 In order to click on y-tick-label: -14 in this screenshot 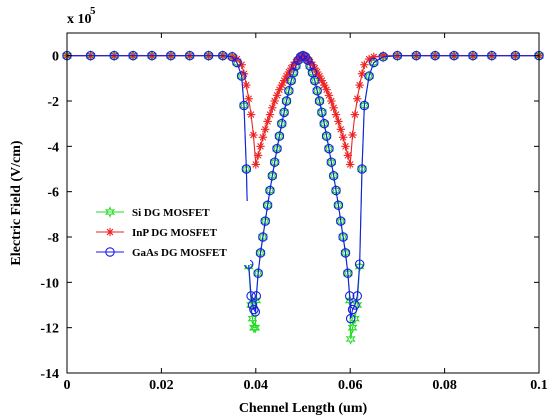, I will do `click(49, 374)`.